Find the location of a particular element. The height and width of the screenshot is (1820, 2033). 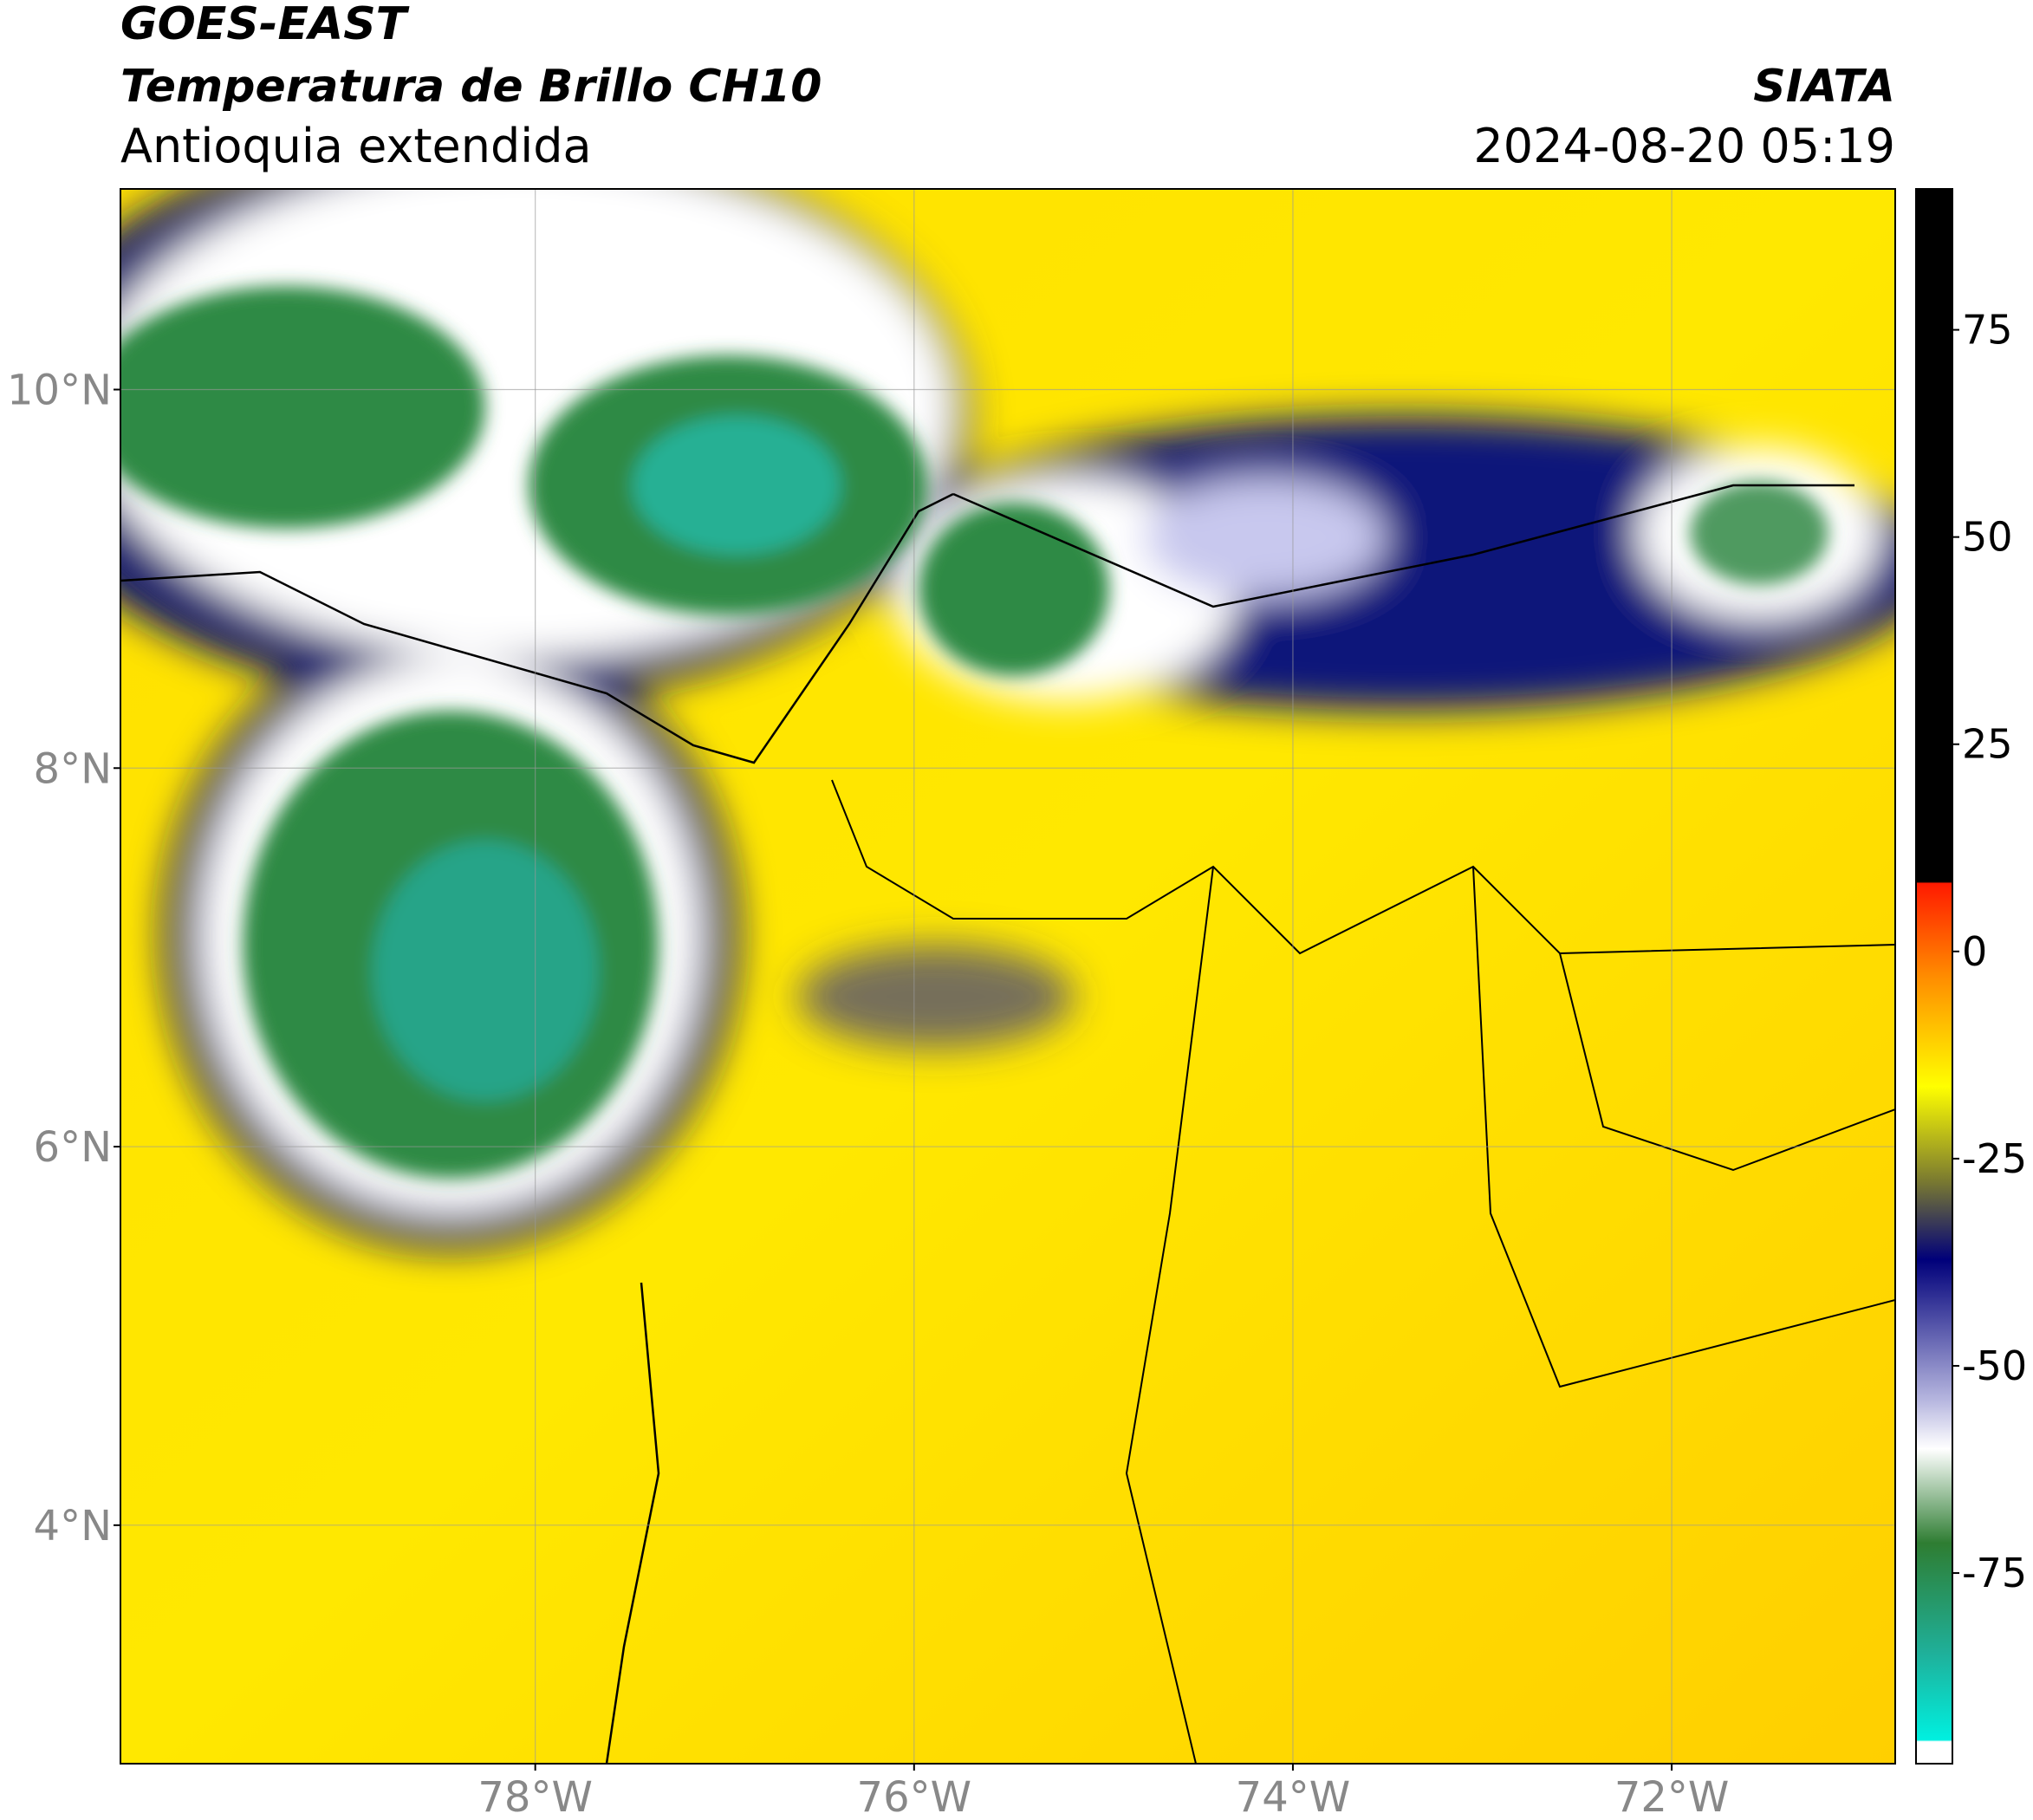

colorbar-tick-label: -75 is located at coordinates (1994, 1573).